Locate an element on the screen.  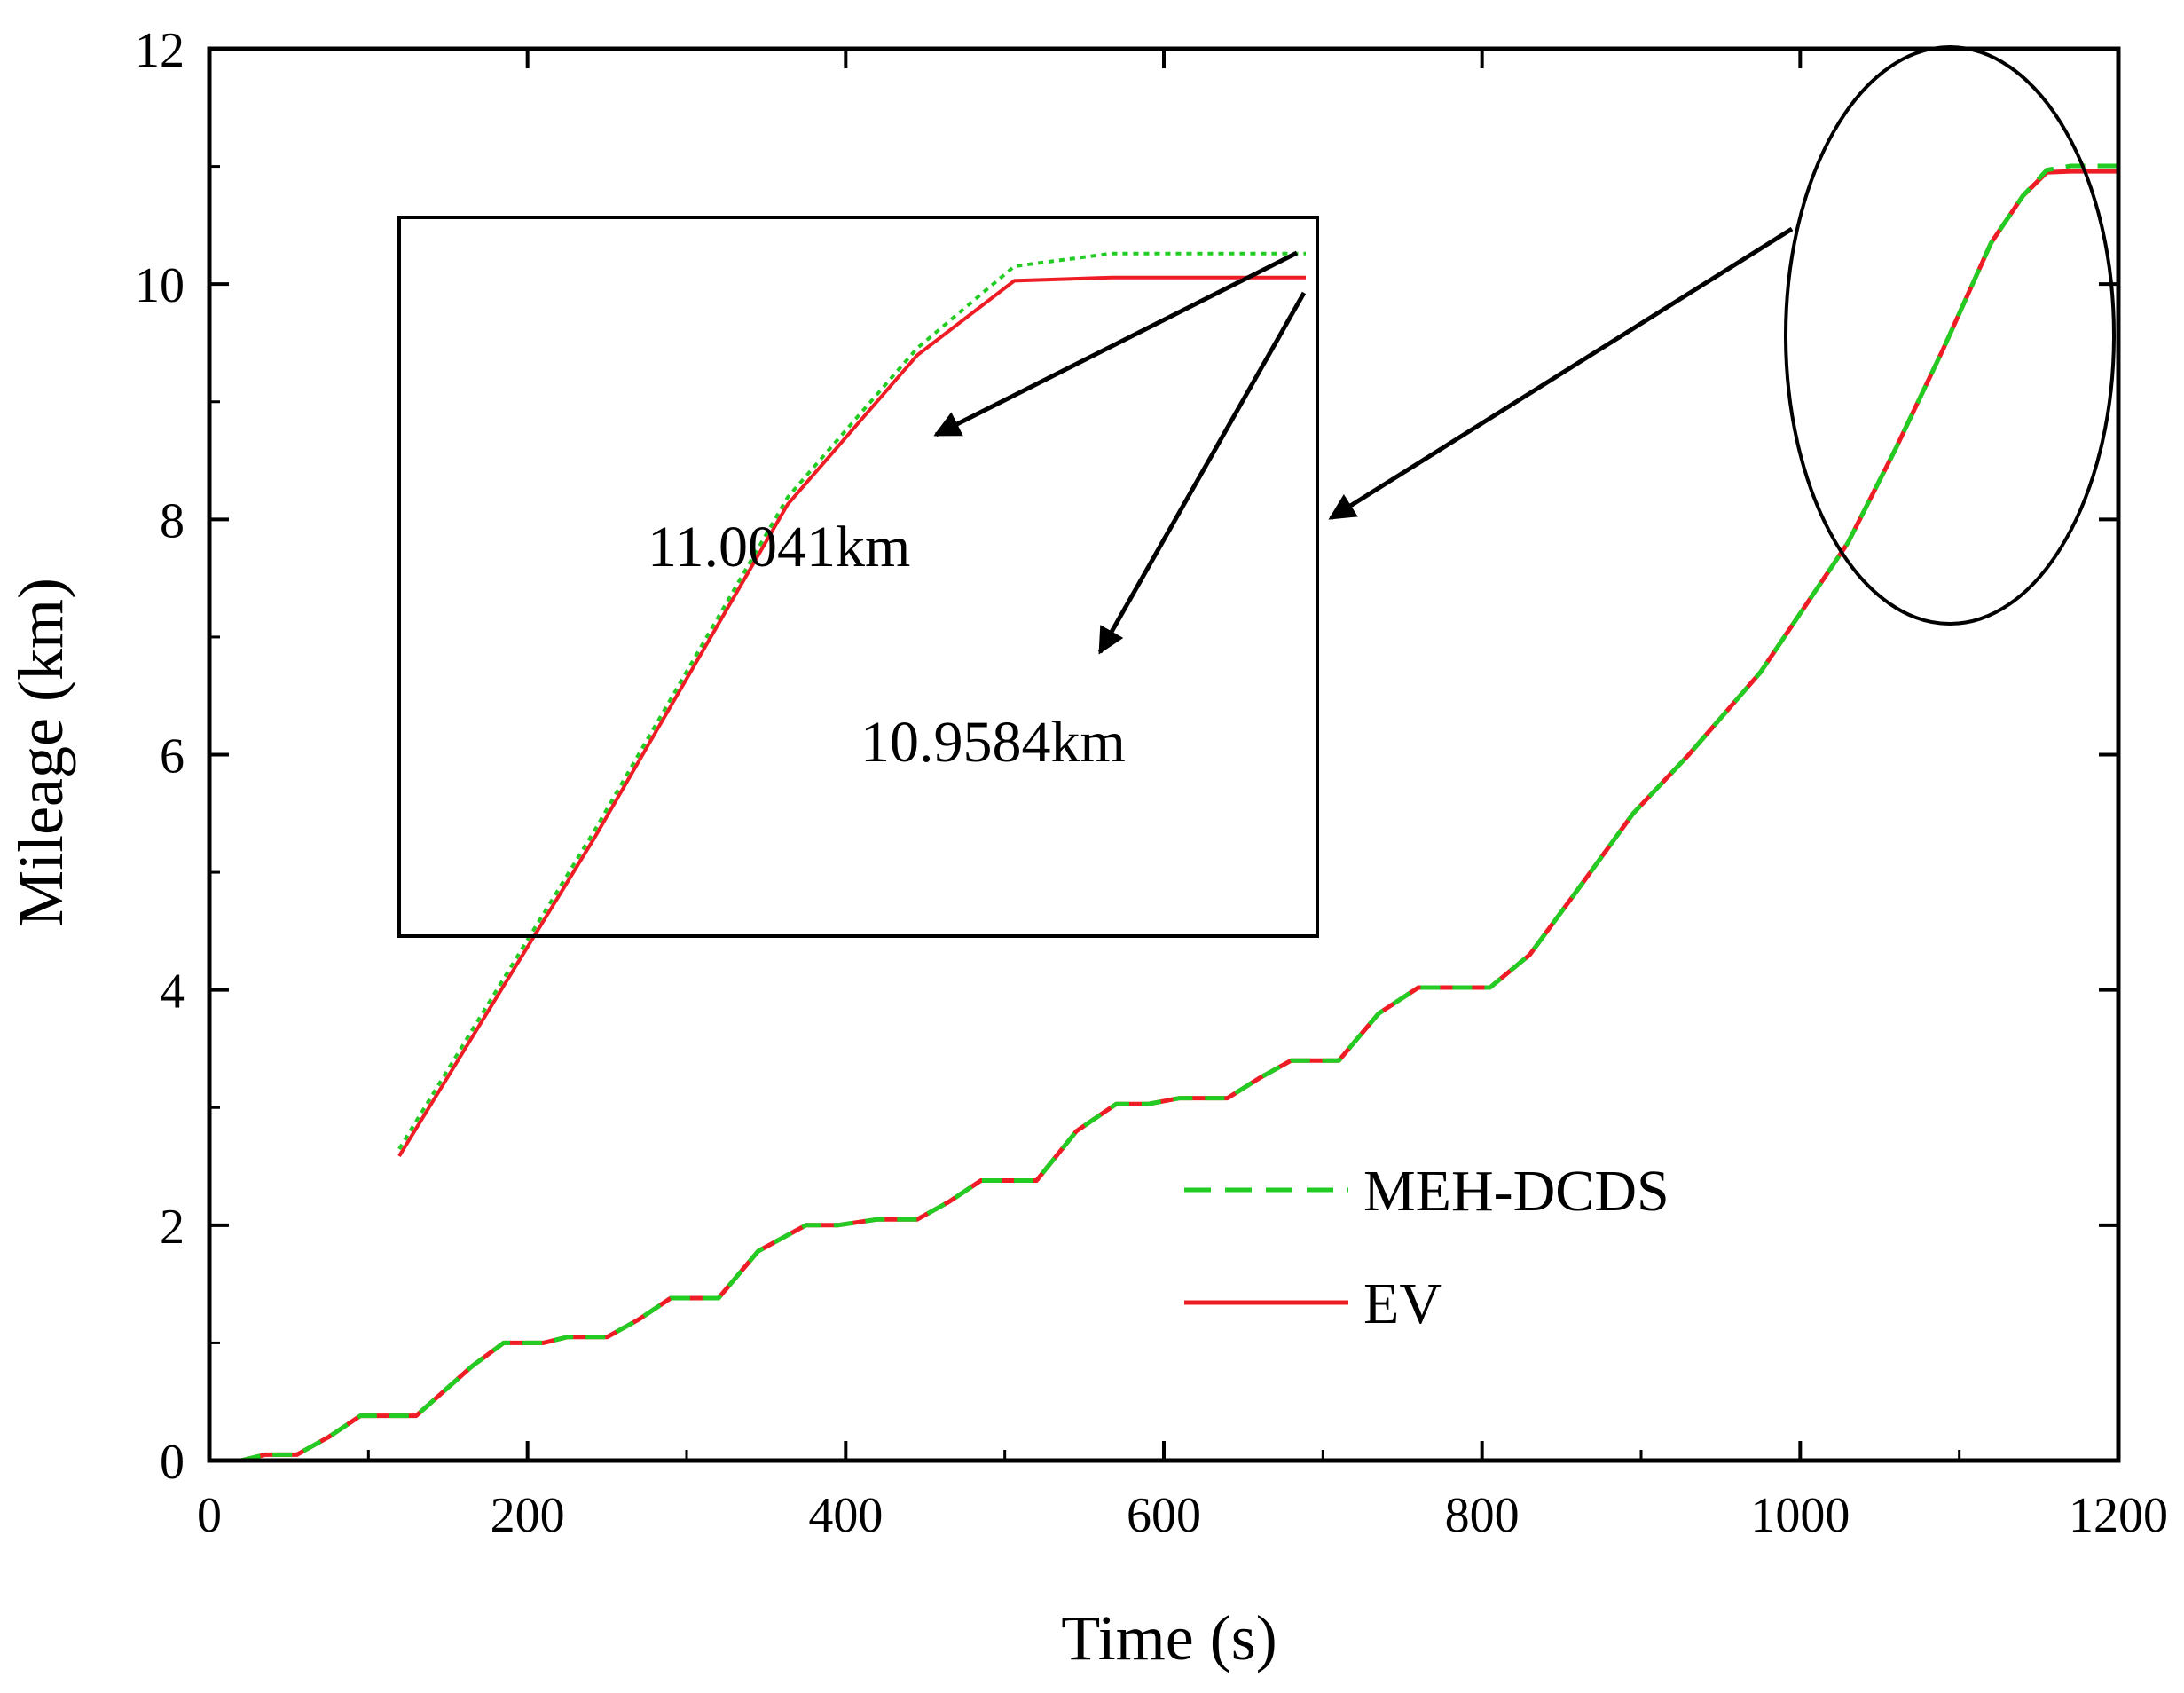
annotation-meh-dcds-value: 11.0041km is located at coordinates (779, 547).